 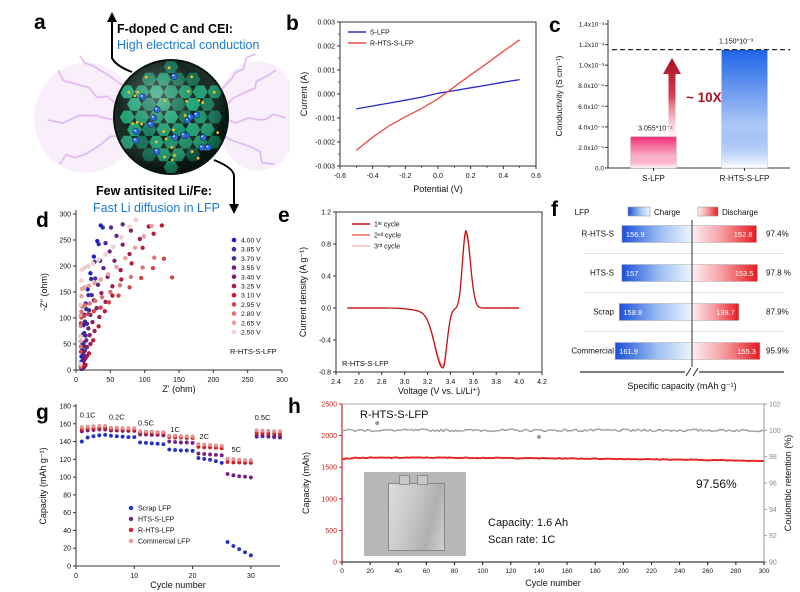 I want to click on svg-text: Current density (A g⁻¹), so click(x=303, y=292).